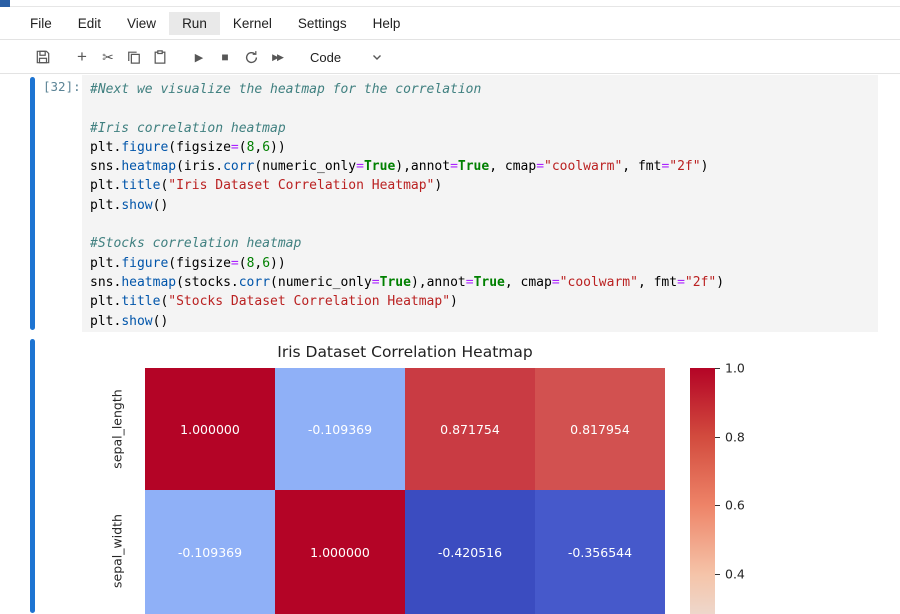 This screenshot has width=900, height=614. Describe the element at coordinates (43, 57) in the screenshot. I see `save-icon` at that location.